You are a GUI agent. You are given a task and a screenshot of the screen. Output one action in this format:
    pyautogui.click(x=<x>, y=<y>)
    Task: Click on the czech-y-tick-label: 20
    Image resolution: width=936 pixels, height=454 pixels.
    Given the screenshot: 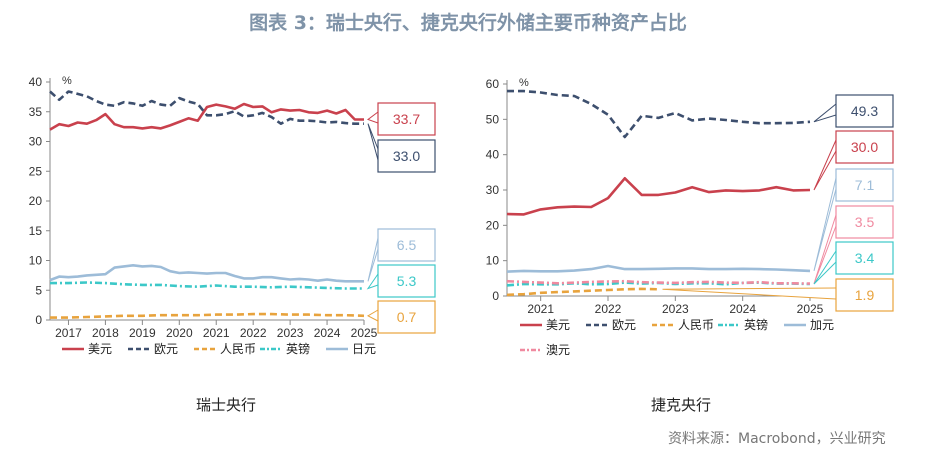 What is the action you would take?
    pyautogui.click(x=493, y=225)
    